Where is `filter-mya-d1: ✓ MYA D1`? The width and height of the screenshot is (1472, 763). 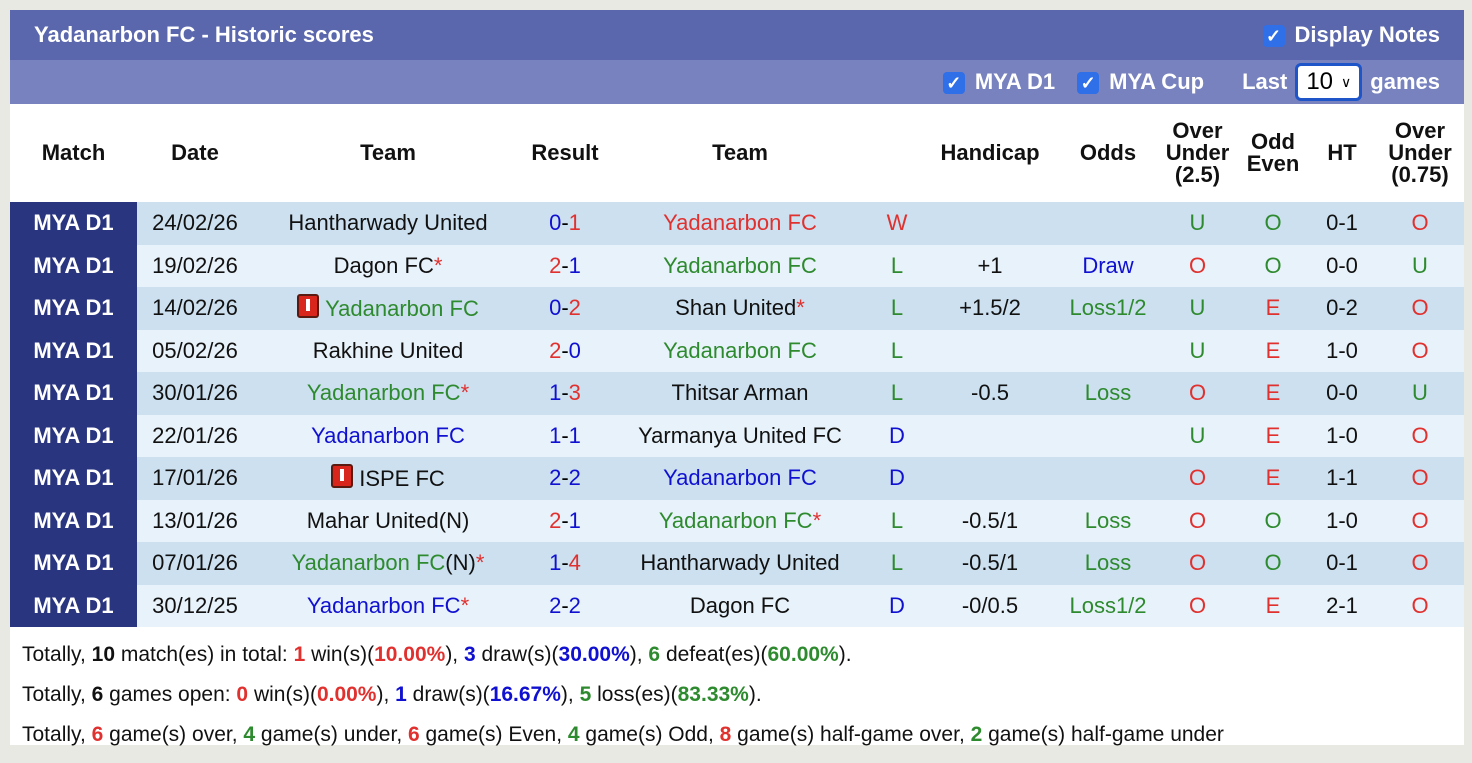 filter-mya-d1: ✓ MYA D1 is located at coordinates (998, 82).